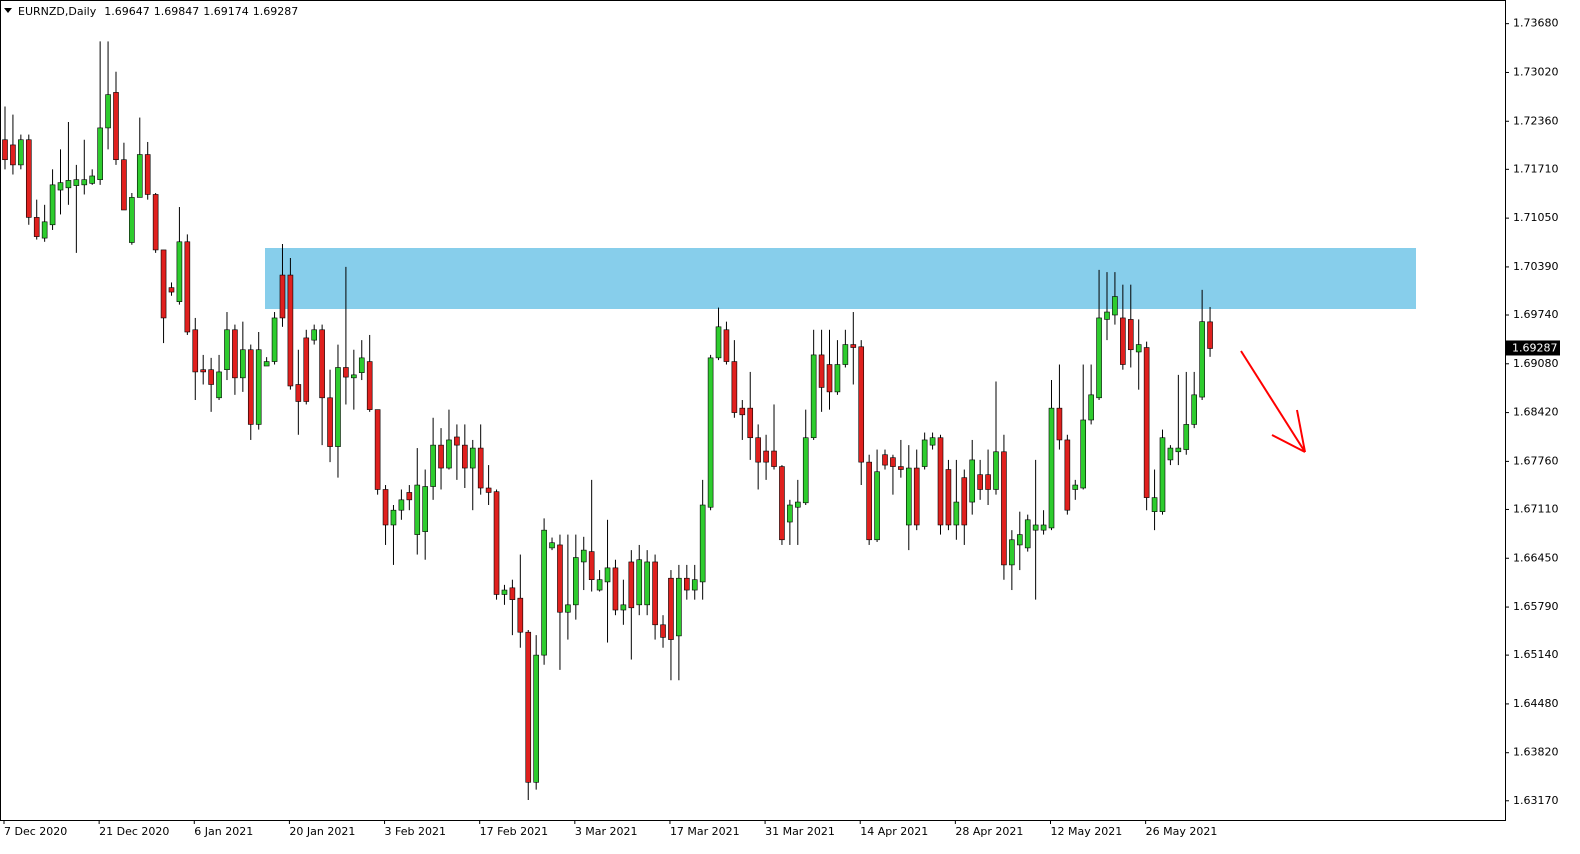 This screenshot has width=1580, height=854. Describe the element at coordinates (1536, 23) in the screenshot. I see `y-tick-label: 1.73680` at that location.